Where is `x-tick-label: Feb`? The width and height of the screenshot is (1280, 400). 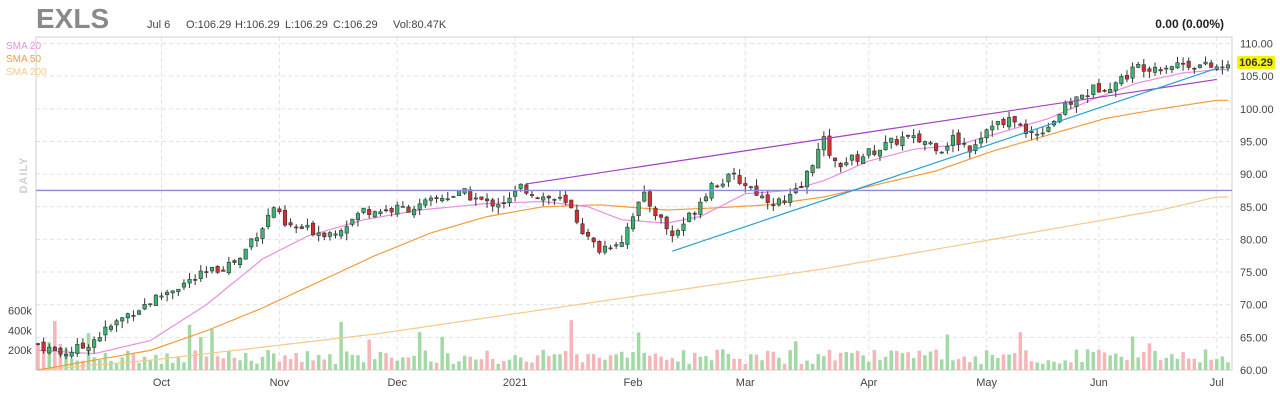
x-tick-label: Feb is located at coordinates (633, 383).